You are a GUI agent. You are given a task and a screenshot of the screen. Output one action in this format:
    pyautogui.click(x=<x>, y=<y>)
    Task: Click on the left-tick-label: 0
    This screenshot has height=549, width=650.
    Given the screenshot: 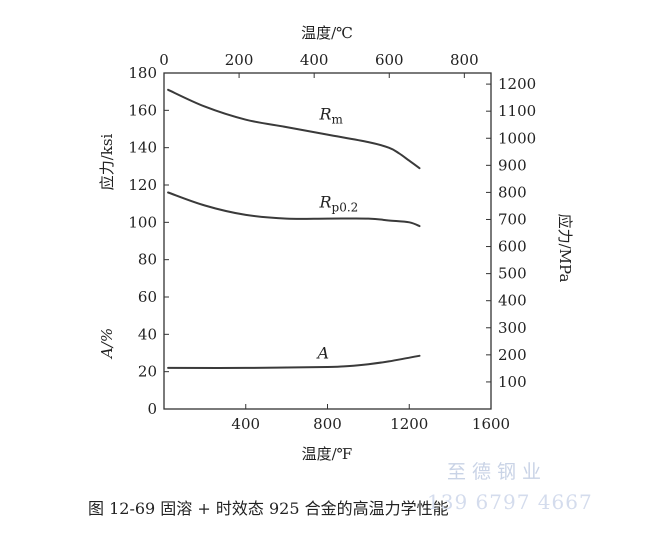 What is the action you would take?
    pyautogui.click(x=152, y=409)
    